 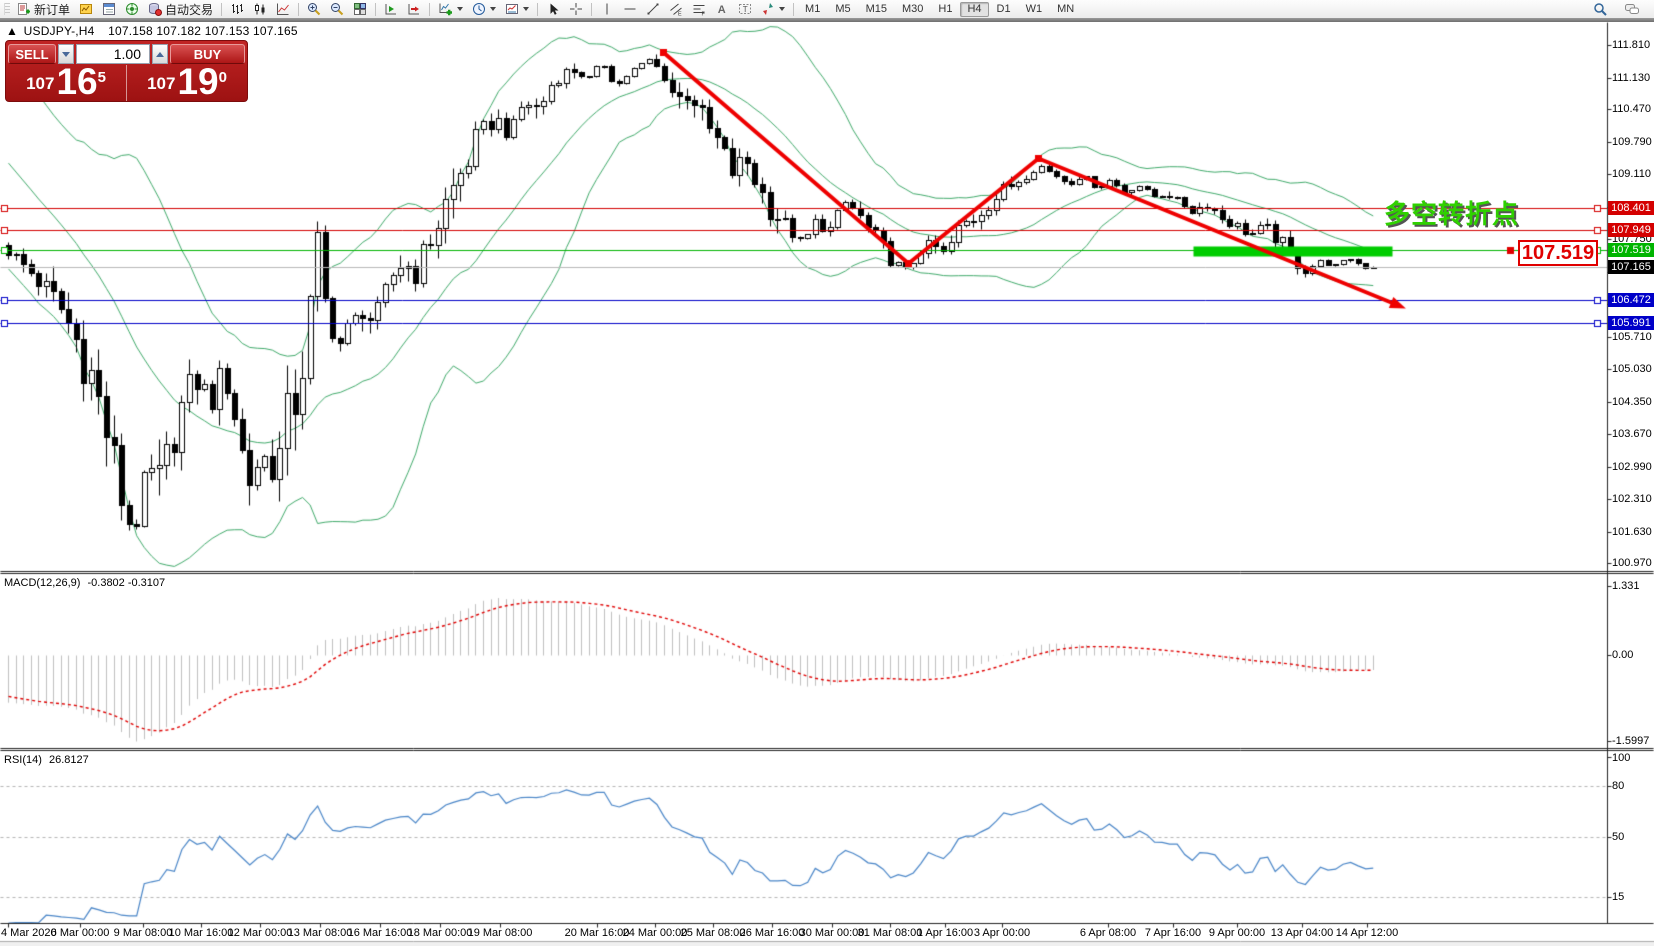 I want to click on auto-trading-label: 自动交易, so click(x=189, y=9).